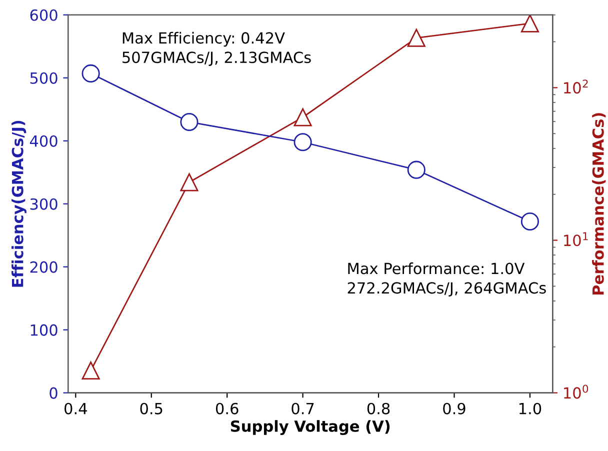 This screenshot has height=451, width=608. What do you see at coordinates (216, 49) in the screenshot?
I see `annotation: Max Efficiency: 0.42V 507GMACs/J, 2.13GMACs` at bounding box center [216, 49].